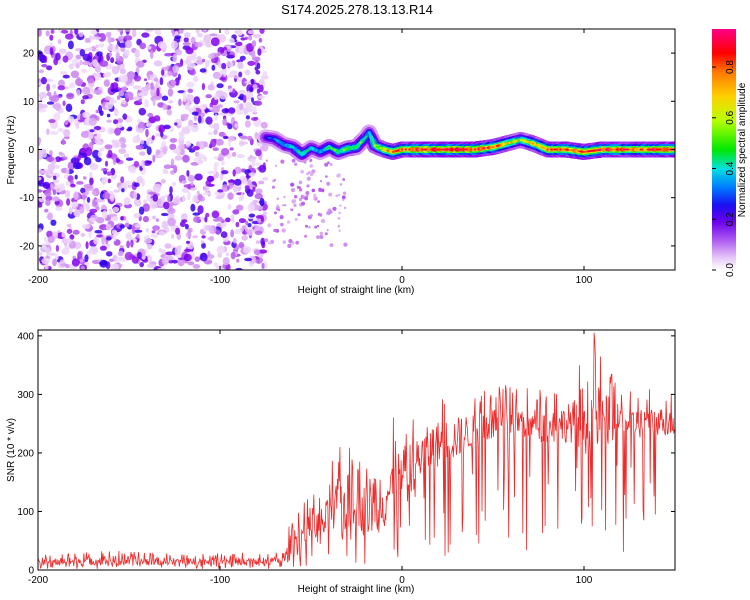 The image size is (750, 600). Describe the element at coordinates (356, 589) in the screenshot. I see `snr-x-label: Height of straight line (km)` at that location.